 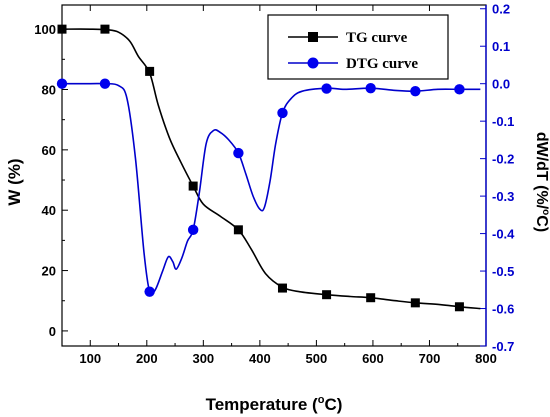 What do you see at coordinates (373, 358) in the screenshot?
I see `x-tick-label: 600` at bounding box center [373, 358].